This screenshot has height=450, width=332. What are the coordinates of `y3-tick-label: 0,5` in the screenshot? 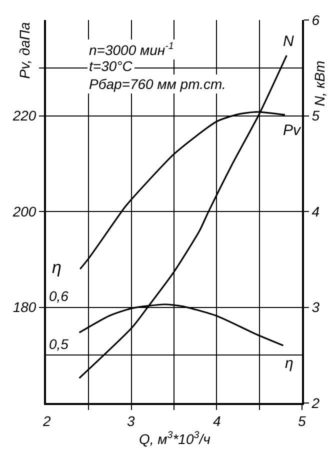 It's located at (59, 344).